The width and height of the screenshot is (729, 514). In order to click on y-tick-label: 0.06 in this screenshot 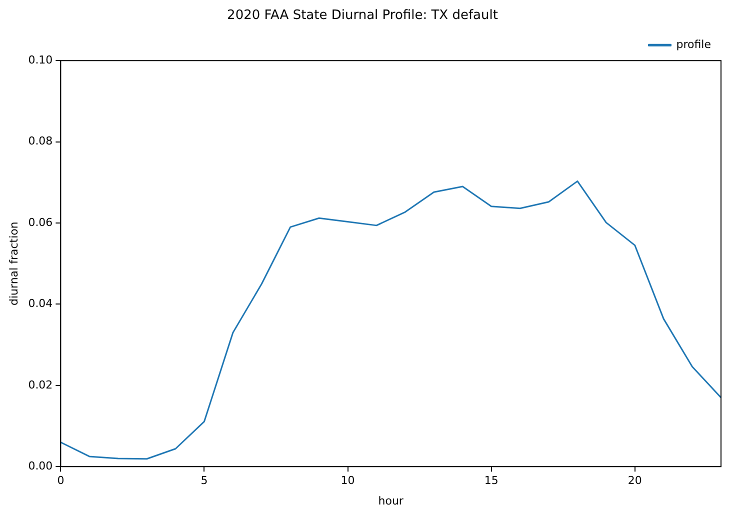, I will do `click(40, 222)`.